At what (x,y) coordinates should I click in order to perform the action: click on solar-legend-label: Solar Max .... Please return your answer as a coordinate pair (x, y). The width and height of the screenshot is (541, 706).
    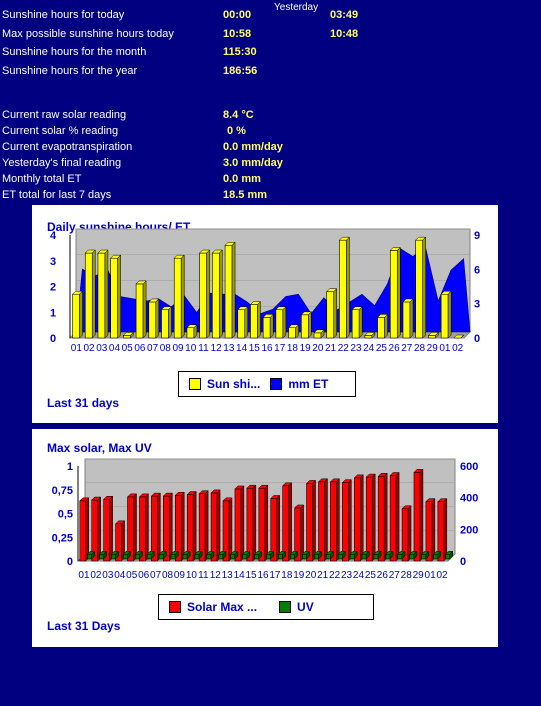
    Looking at the image, I should click on (222, 607).